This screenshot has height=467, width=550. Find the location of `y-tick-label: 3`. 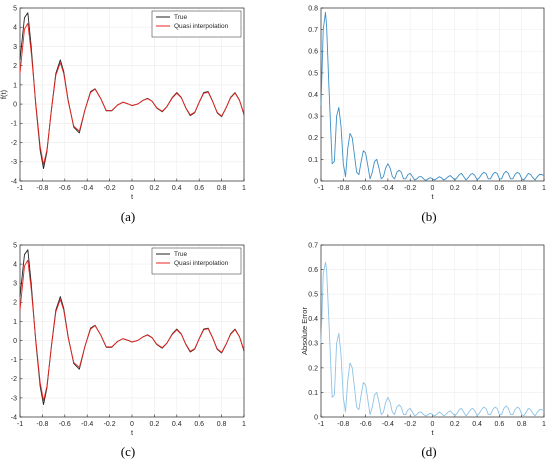

y-tick-label: 3 is located at coordinates (15, 284).